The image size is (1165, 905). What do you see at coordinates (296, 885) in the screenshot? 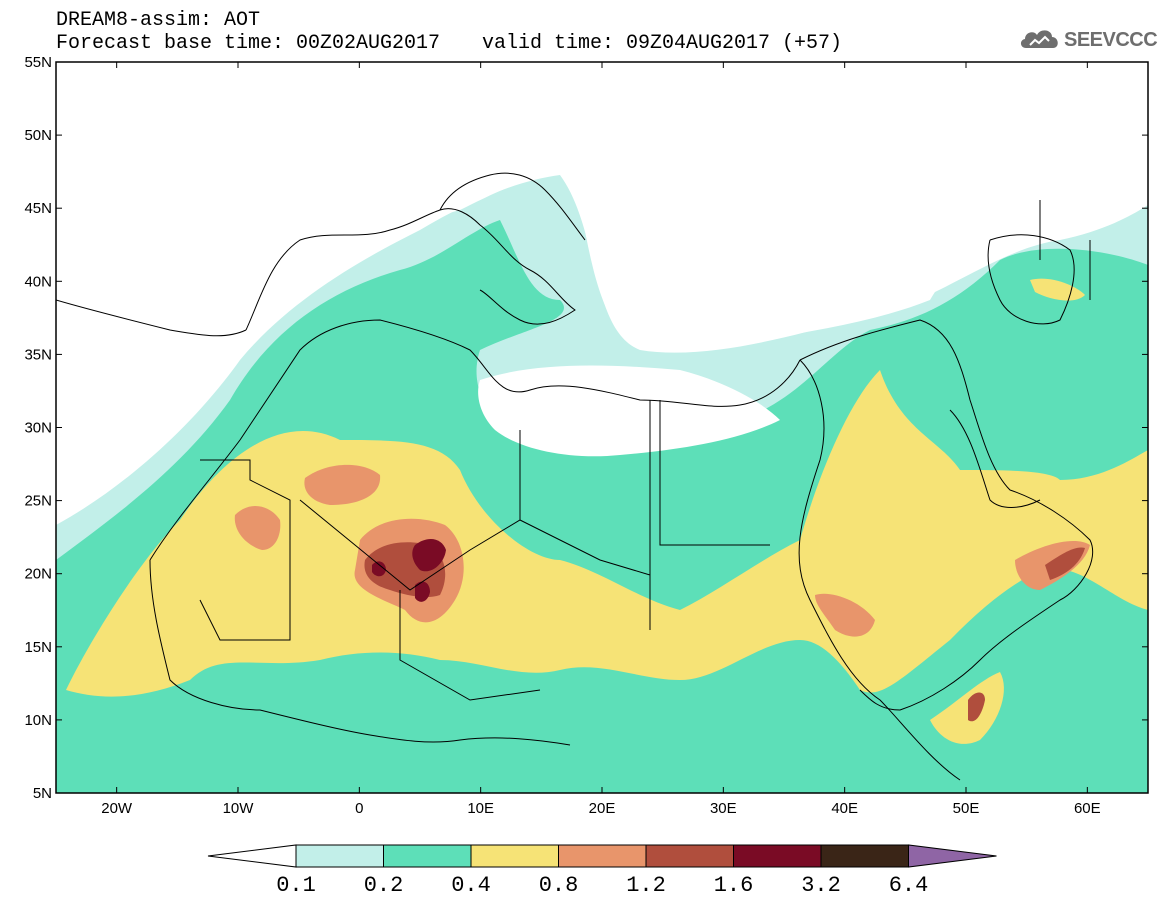
I see `colorbar-level-label: 0.1` at bounding box center [296, 885].